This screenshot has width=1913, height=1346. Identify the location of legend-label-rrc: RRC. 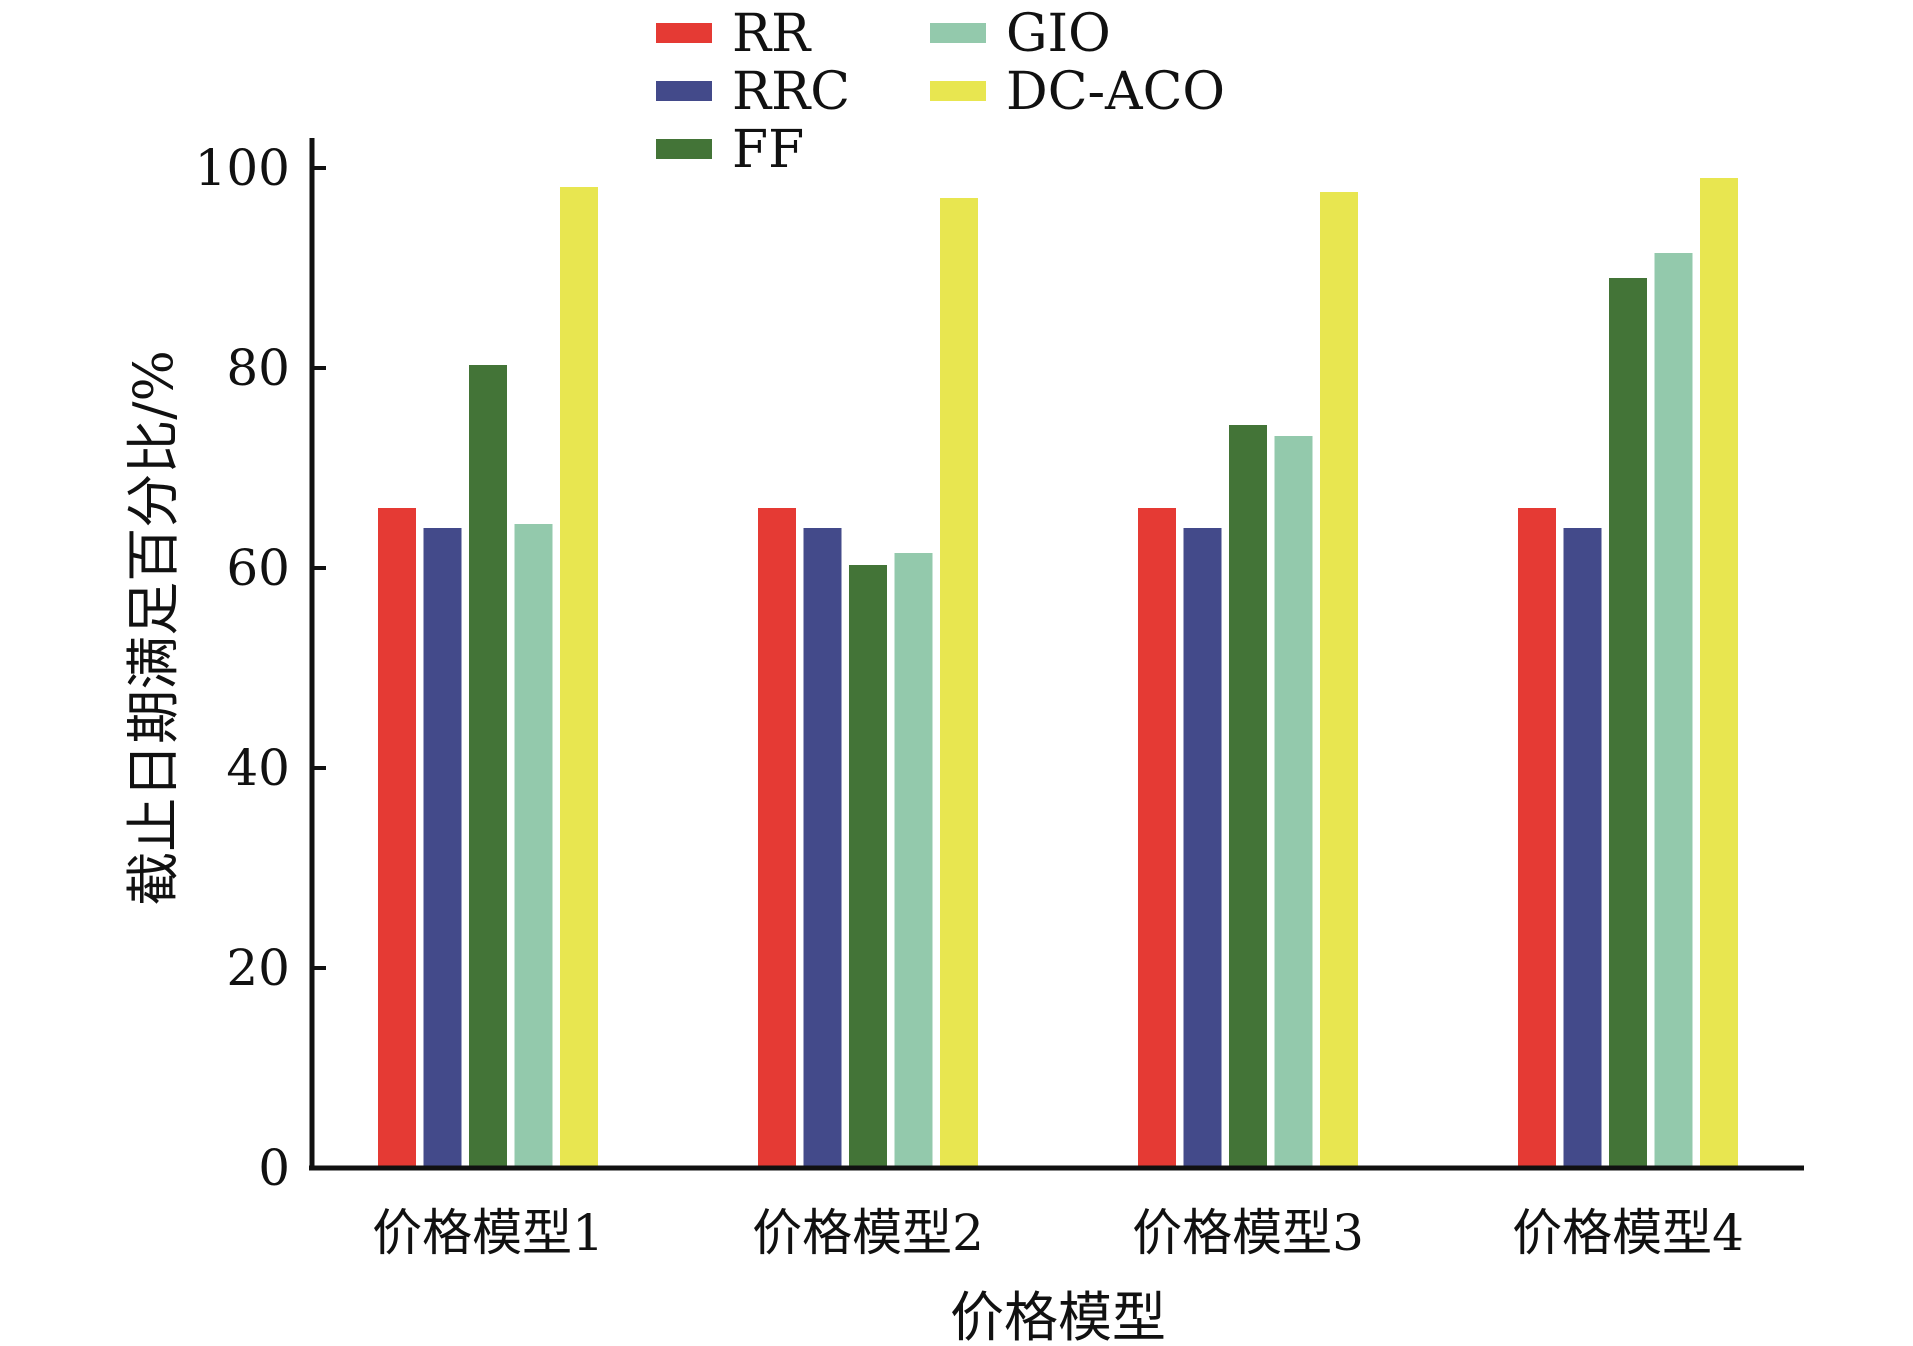
(791, 92).